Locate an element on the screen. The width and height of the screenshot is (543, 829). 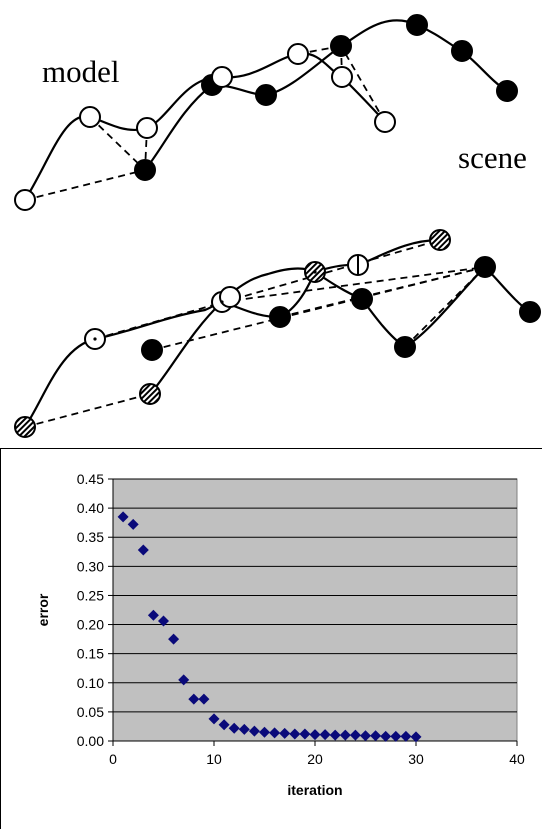
y-tick-label: 0.25 is located at coordinates (90, 595).